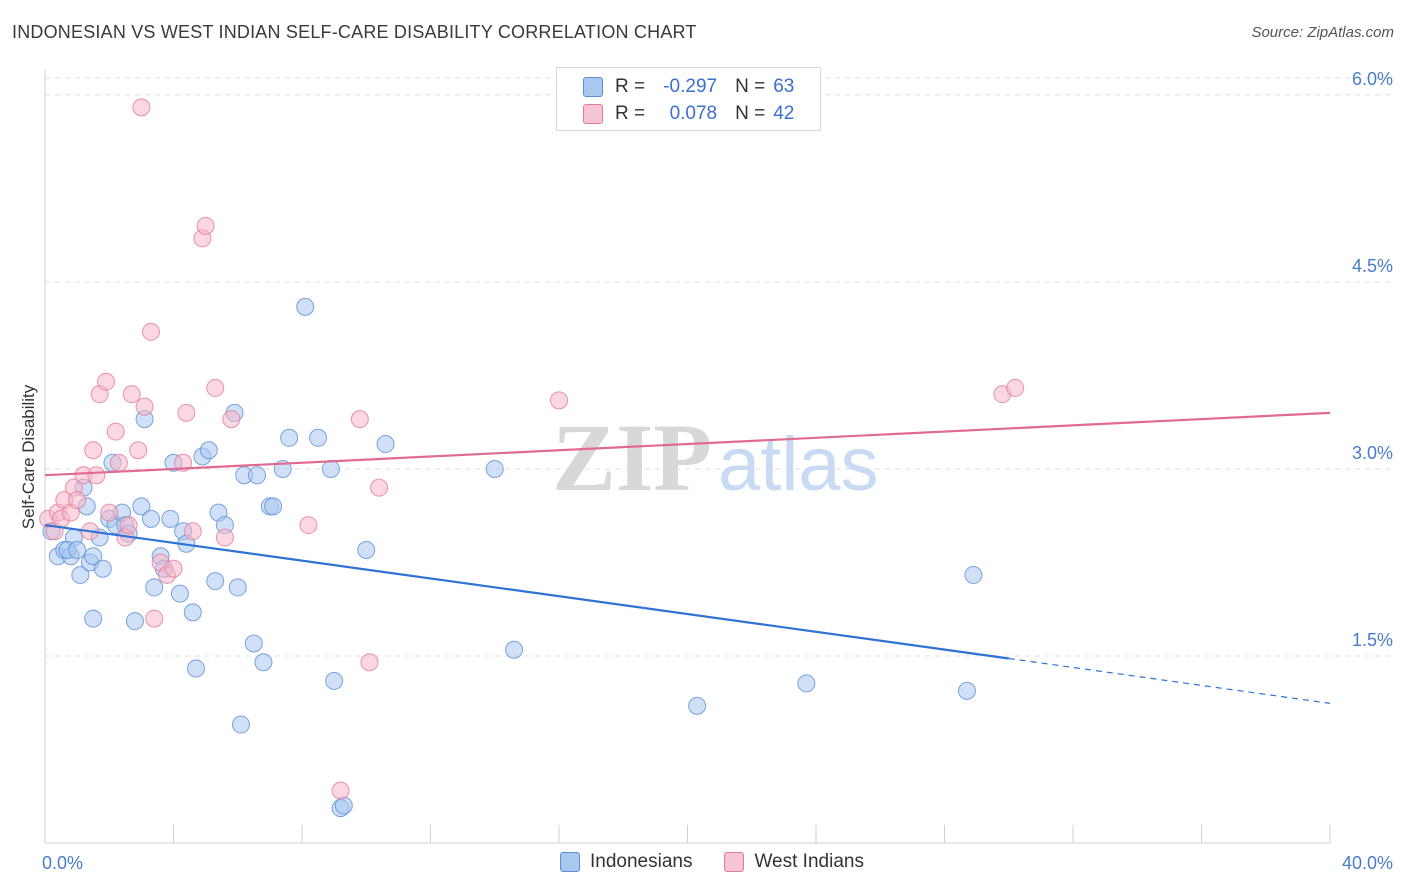 The image size is (1406, 892). I want to click on series-legend: Indonesians West Indians, so click(728, 862).